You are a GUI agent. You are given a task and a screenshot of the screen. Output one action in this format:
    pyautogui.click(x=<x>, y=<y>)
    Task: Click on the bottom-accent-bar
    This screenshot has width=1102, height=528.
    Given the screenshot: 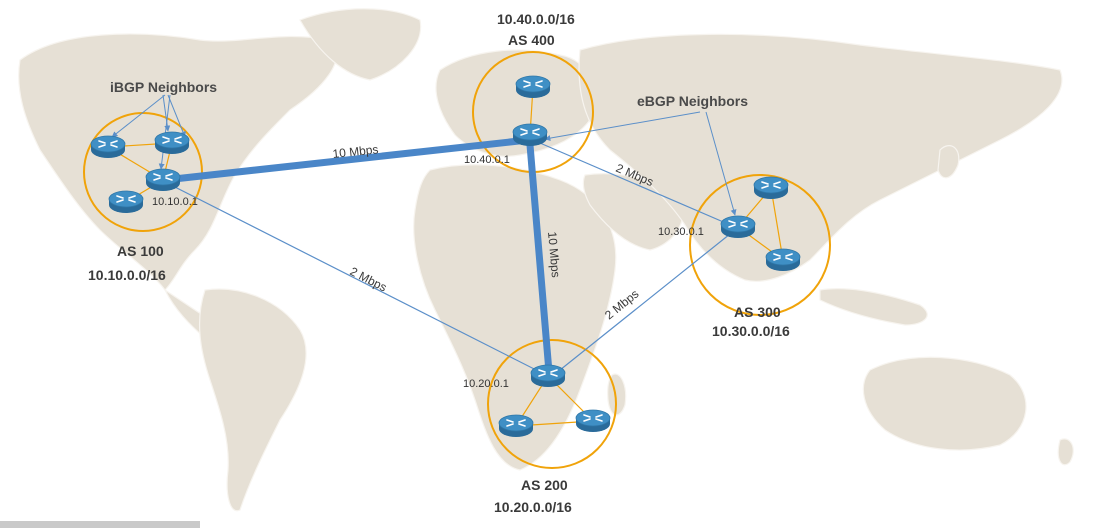 What is the action you would take?
    pyautogui.click(x=100, y=524)
    